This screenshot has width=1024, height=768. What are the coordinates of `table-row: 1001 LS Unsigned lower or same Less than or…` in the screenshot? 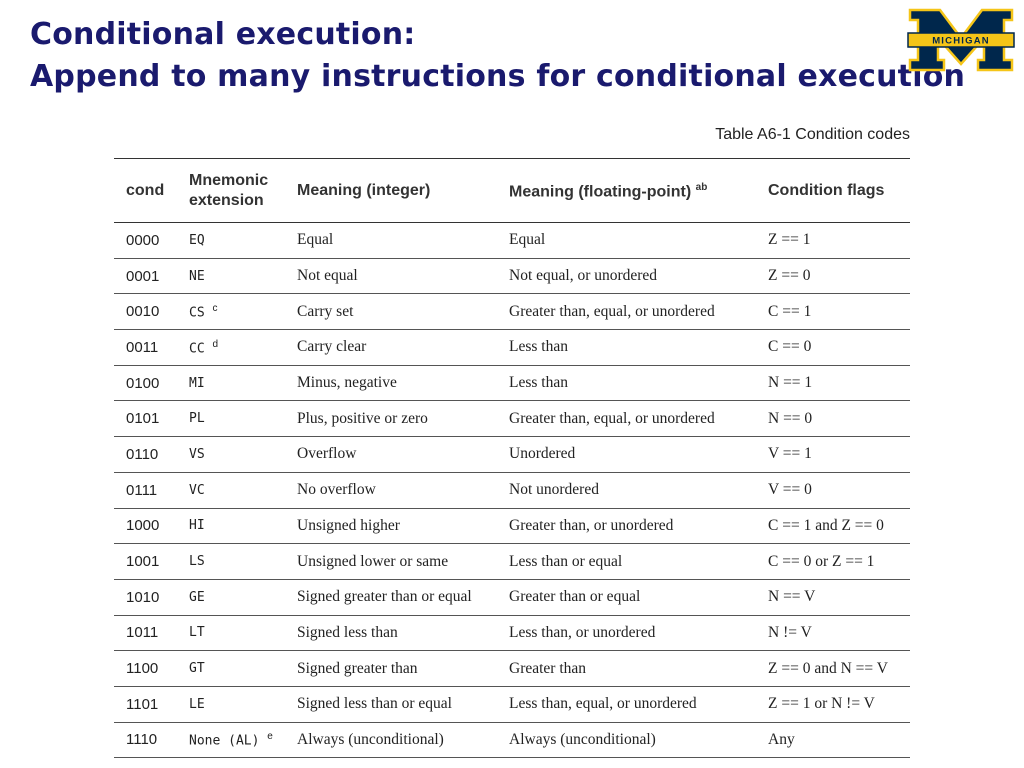 It's located at (512, 561).